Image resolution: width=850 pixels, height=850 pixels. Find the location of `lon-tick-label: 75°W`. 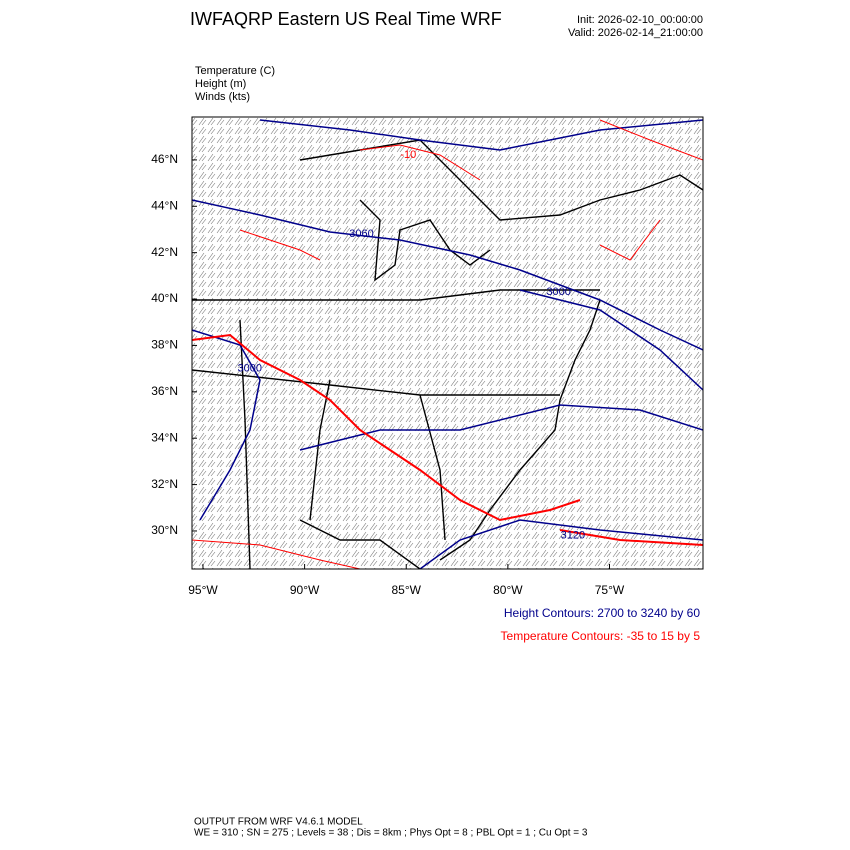

lon-tick-label: 75°W is located at coordinates (610, 590).